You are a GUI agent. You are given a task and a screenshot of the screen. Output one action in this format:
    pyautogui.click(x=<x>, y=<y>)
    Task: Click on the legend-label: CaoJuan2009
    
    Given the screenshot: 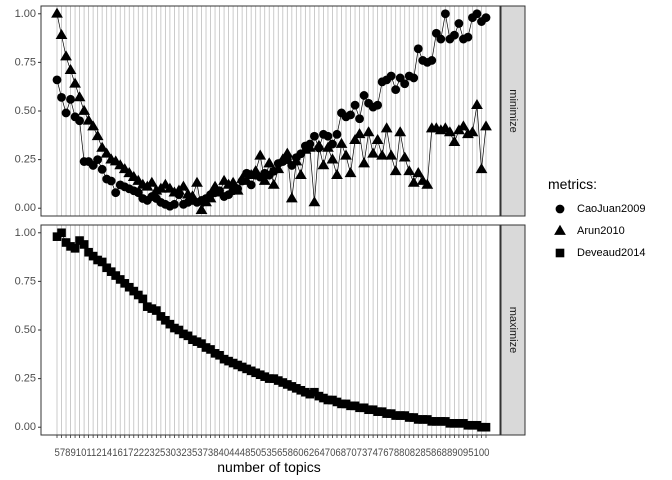 What is the action you would take?
    pyautogui.click(x=611, y=209)
    